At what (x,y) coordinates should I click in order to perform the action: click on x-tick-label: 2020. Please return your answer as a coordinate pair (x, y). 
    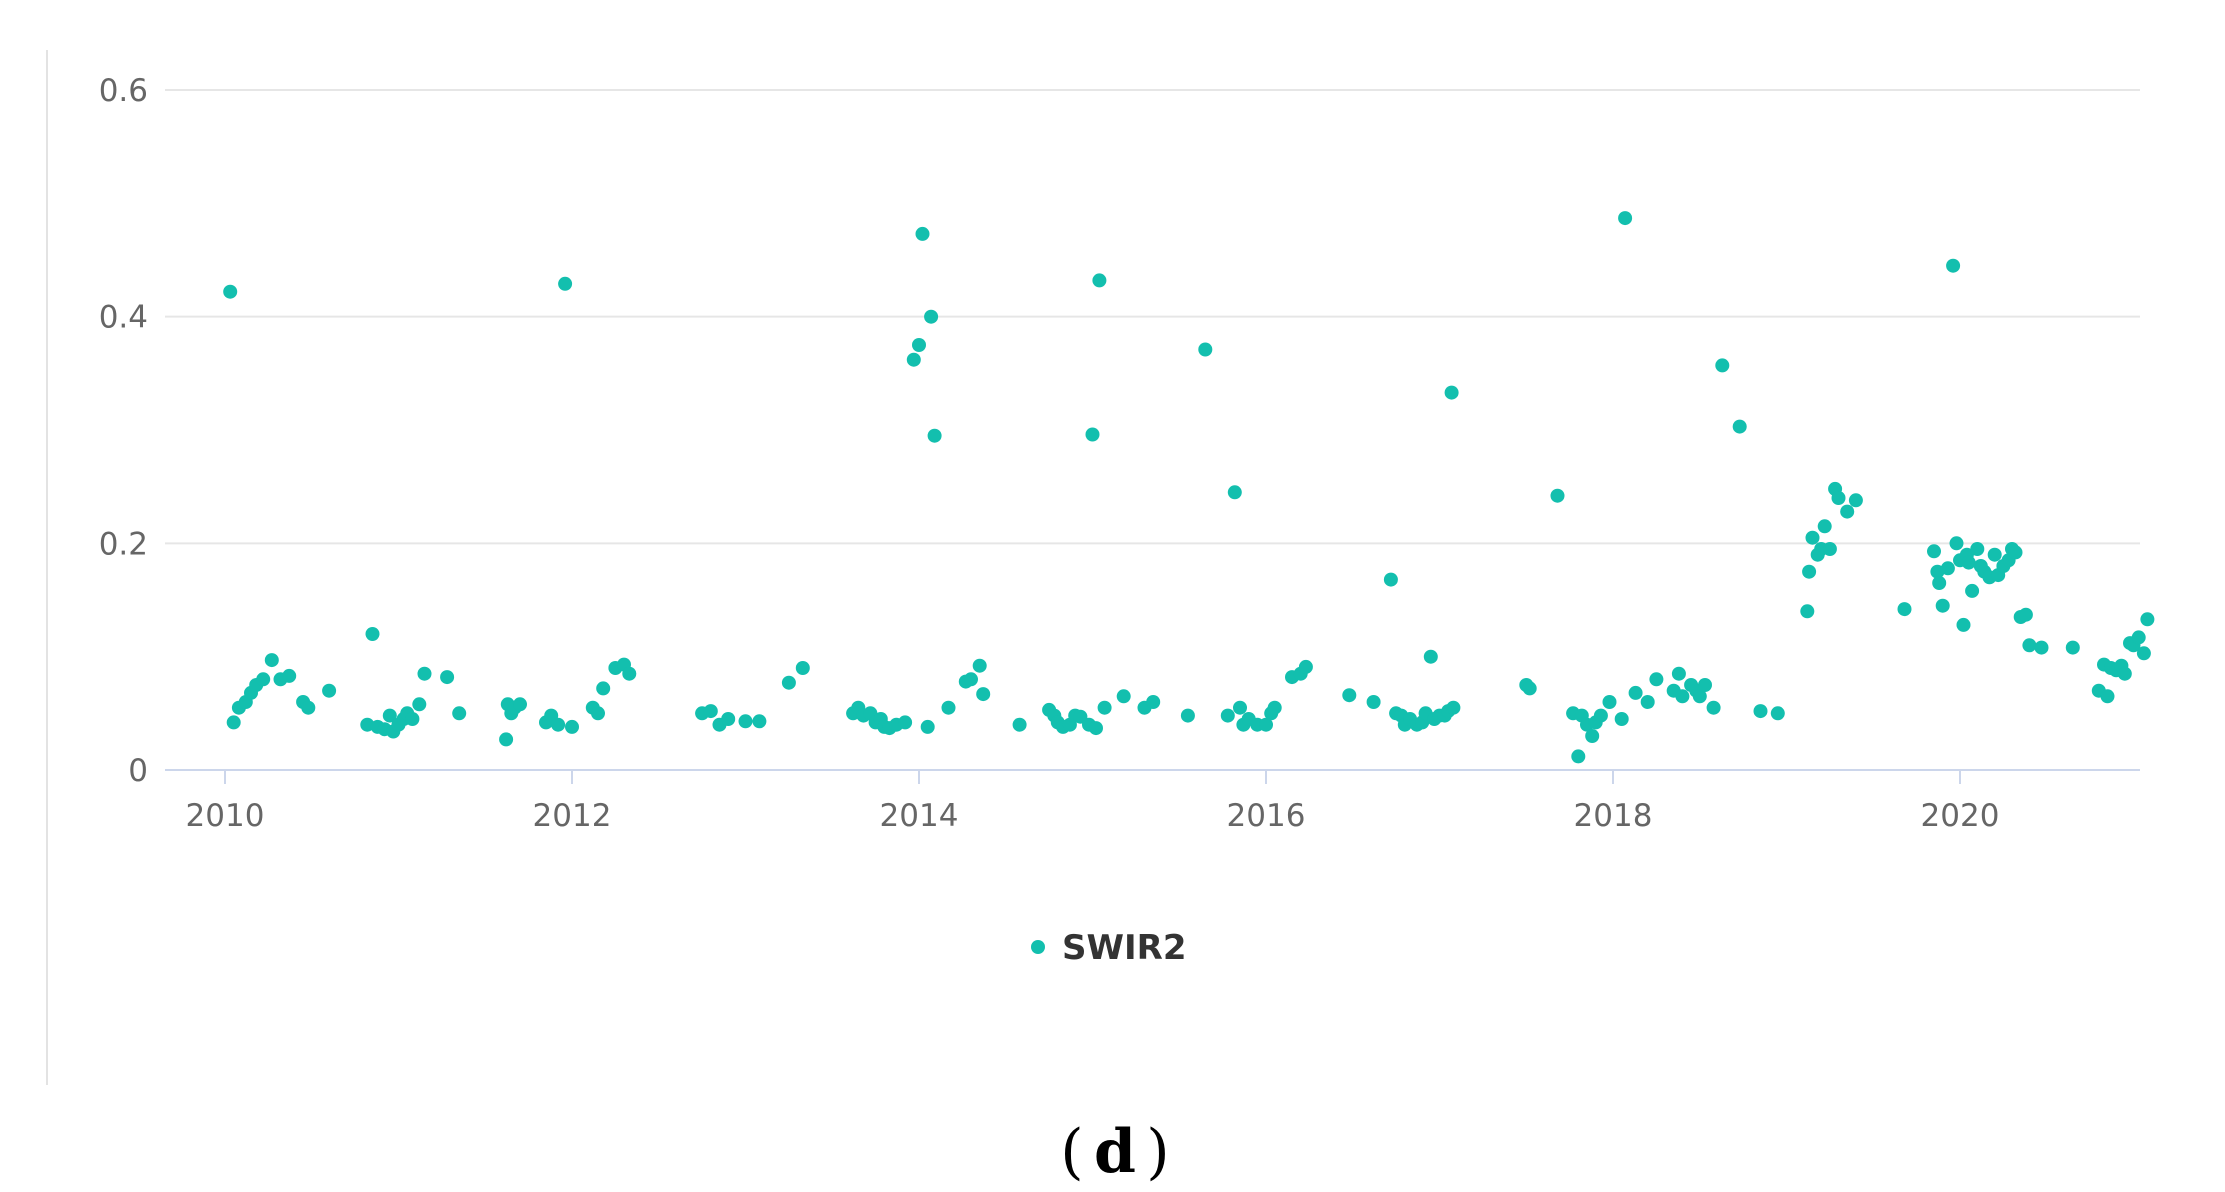
    Looking at the image, I should click on (1960, 816).